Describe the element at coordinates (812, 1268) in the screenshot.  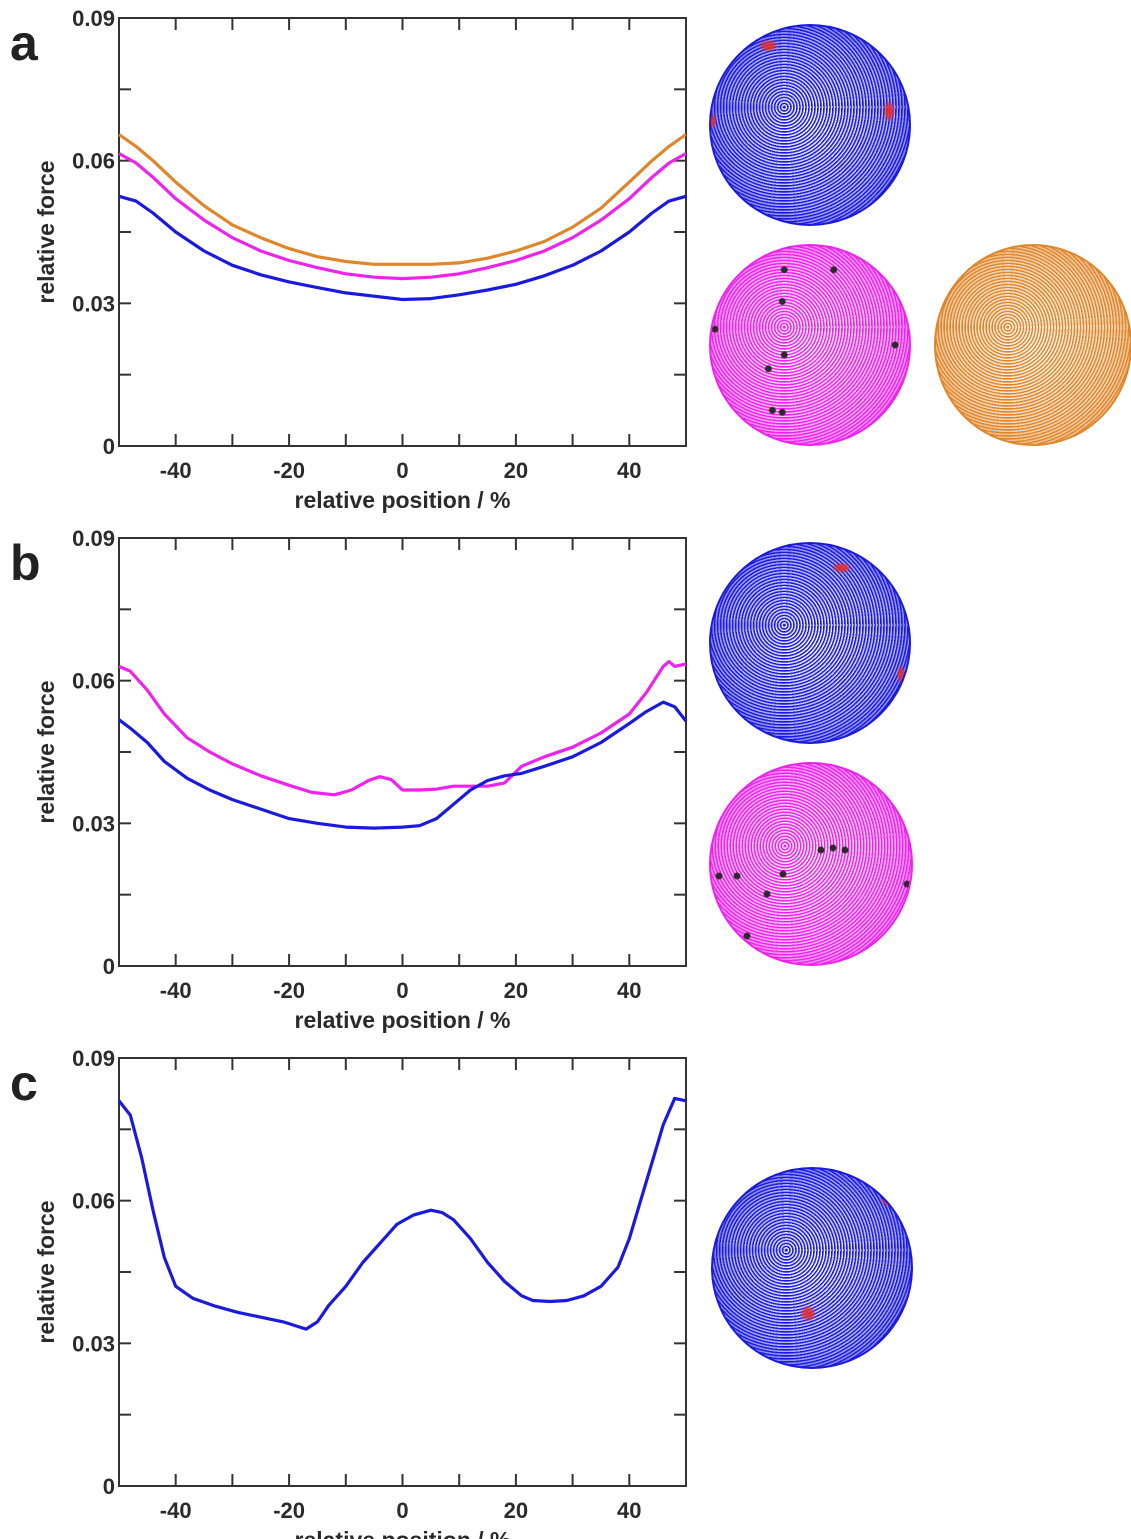
I see `blue-sphere-c` at that location.